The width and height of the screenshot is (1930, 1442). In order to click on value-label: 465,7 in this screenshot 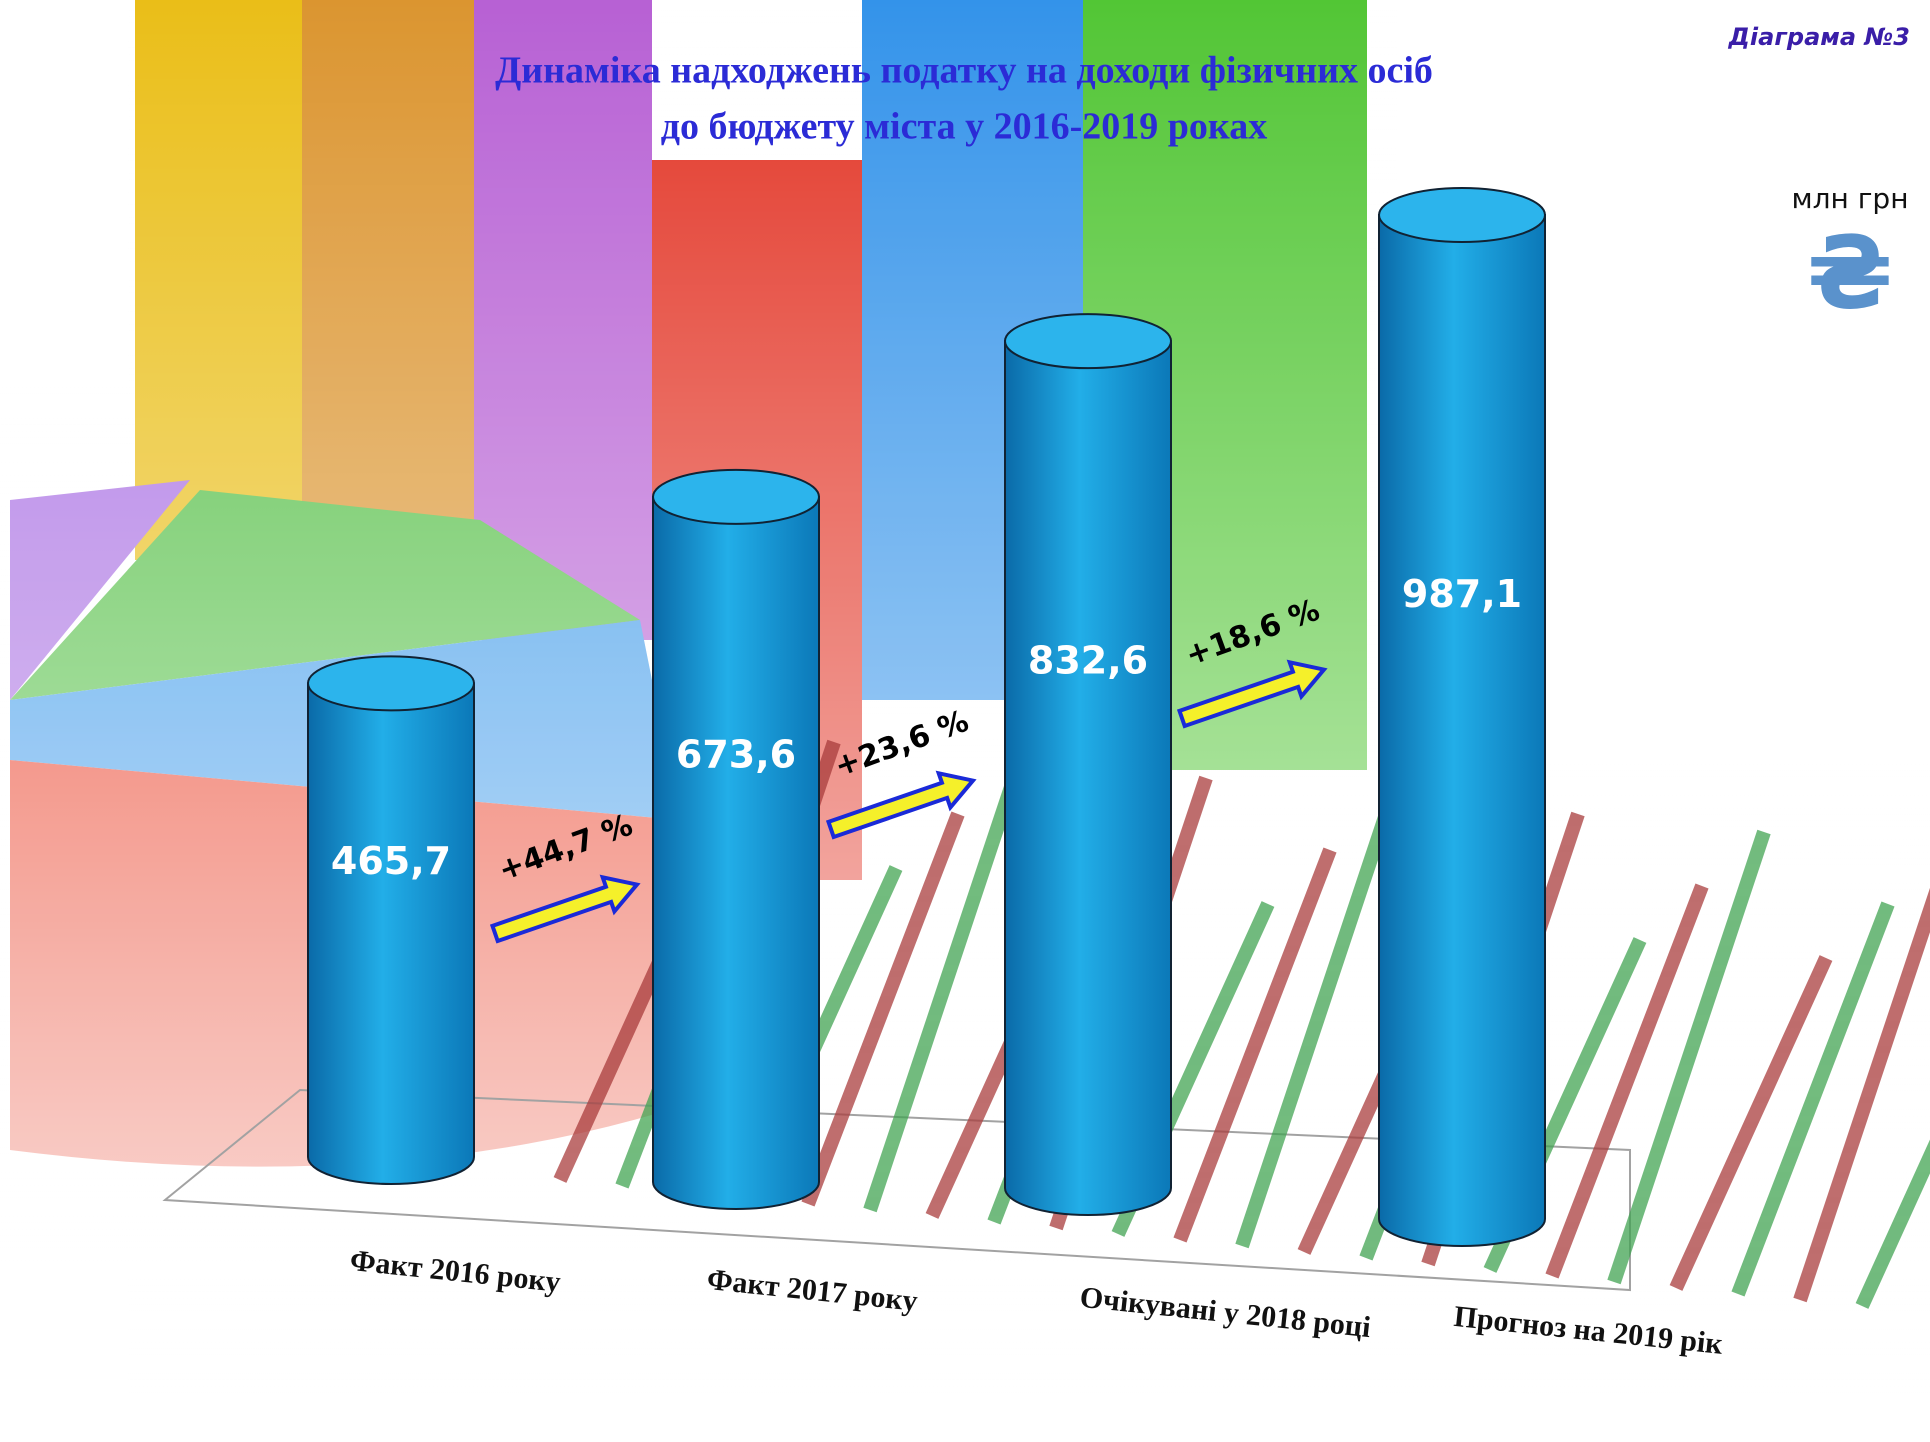, I will do `click(391, 861)`.